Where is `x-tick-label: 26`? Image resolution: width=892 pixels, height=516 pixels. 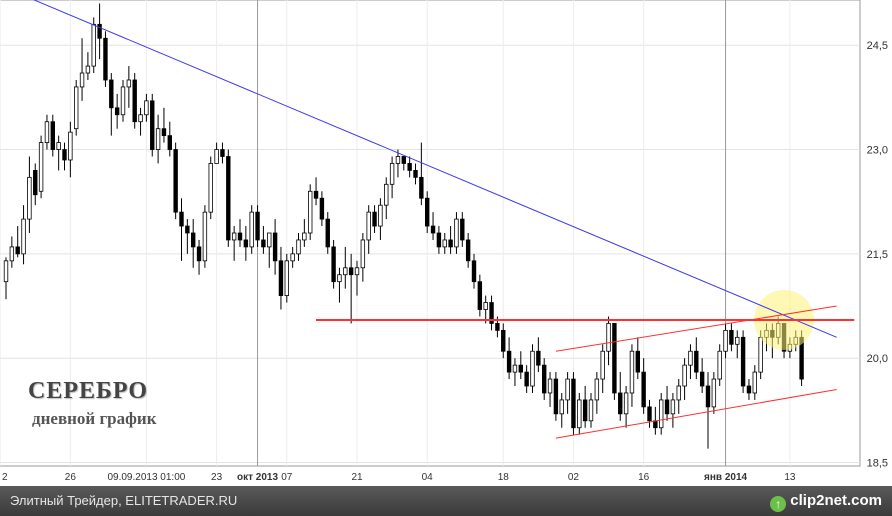
x-tick-label: 26 is located at coordinates (71, 477).